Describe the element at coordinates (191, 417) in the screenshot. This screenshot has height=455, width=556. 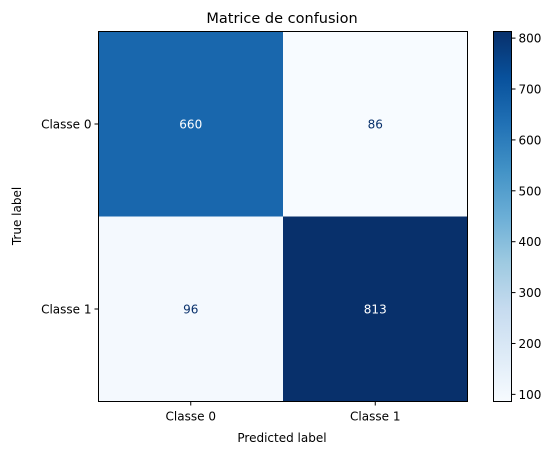
I see `x-tick-label: Classe 0` at that location.